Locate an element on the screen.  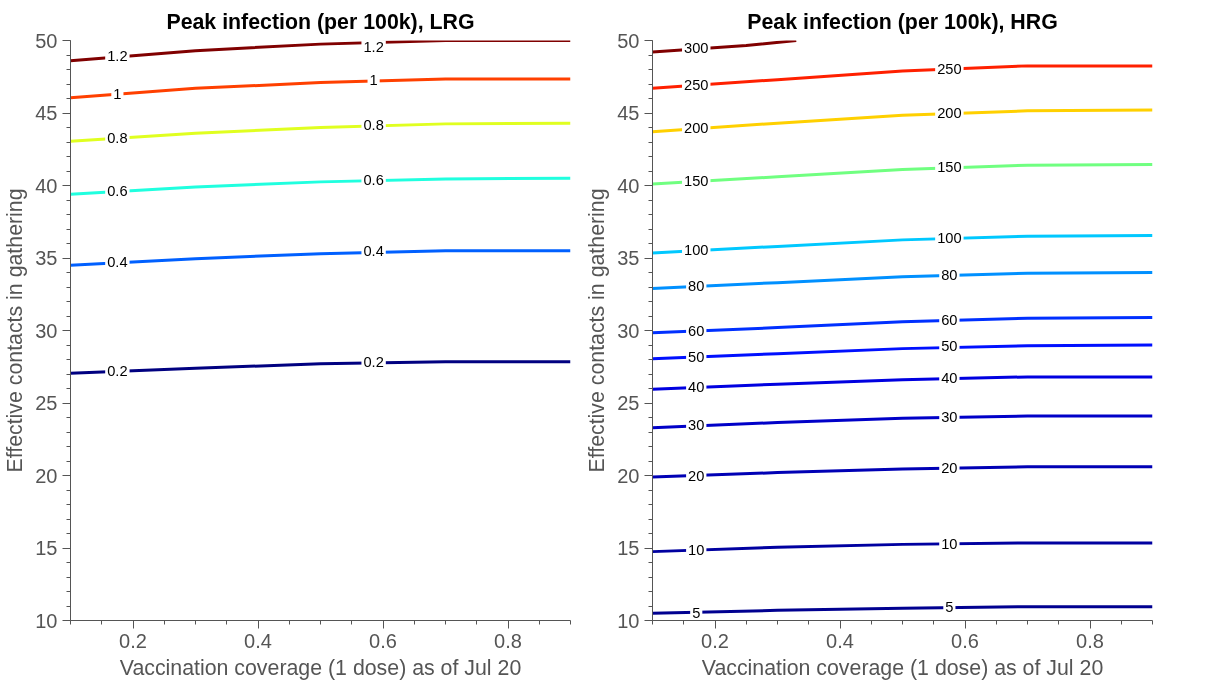
chart-title: Peak infection (per 100k), LRG is located at coordinates (320, 21).